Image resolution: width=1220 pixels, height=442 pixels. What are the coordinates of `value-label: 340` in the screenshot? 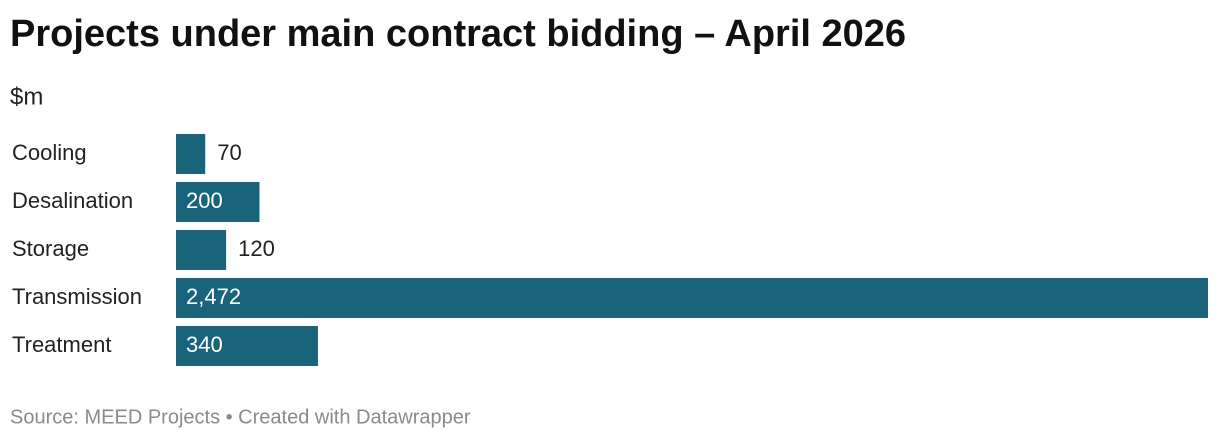 It's located at (204, 344).